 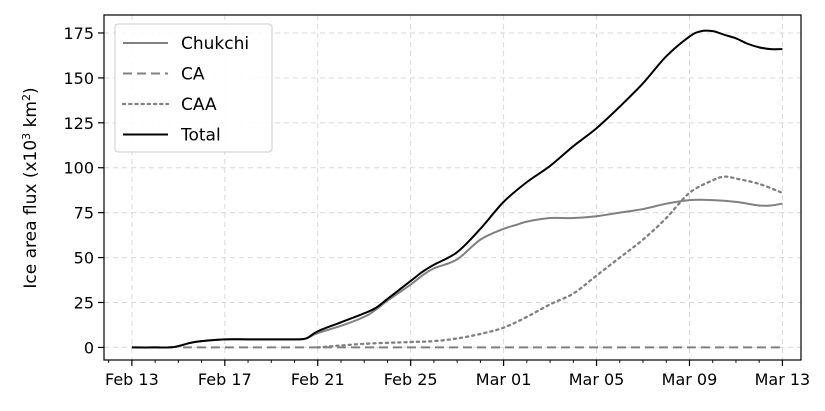 What do you see at coordinates (84, 303) in the screenshot?
I see `y-tick-label: 25` at bounding box center [84, 303].